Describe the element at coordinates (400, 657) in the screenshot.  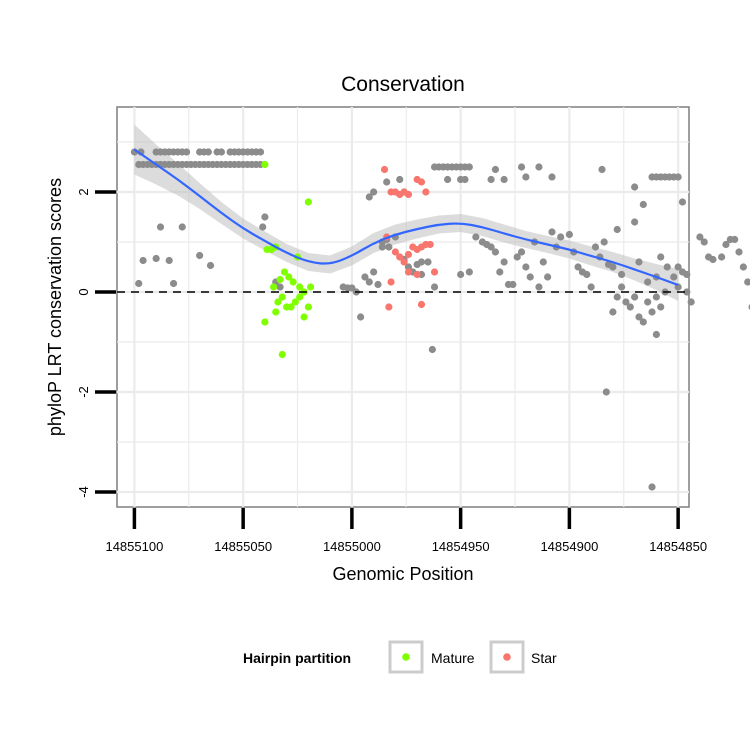
I see `legend: Hairpin partition Mature Star` at that location.